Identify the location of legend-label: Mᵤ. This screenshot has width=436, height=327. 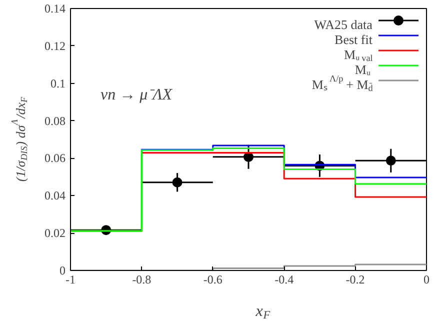
(362, 69).